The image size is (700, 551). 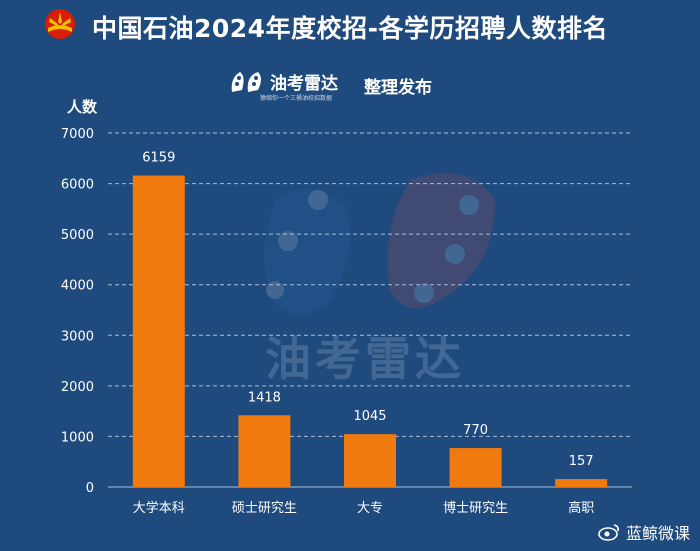 I want to click on data-label: 157, so click(x=581, y=461).